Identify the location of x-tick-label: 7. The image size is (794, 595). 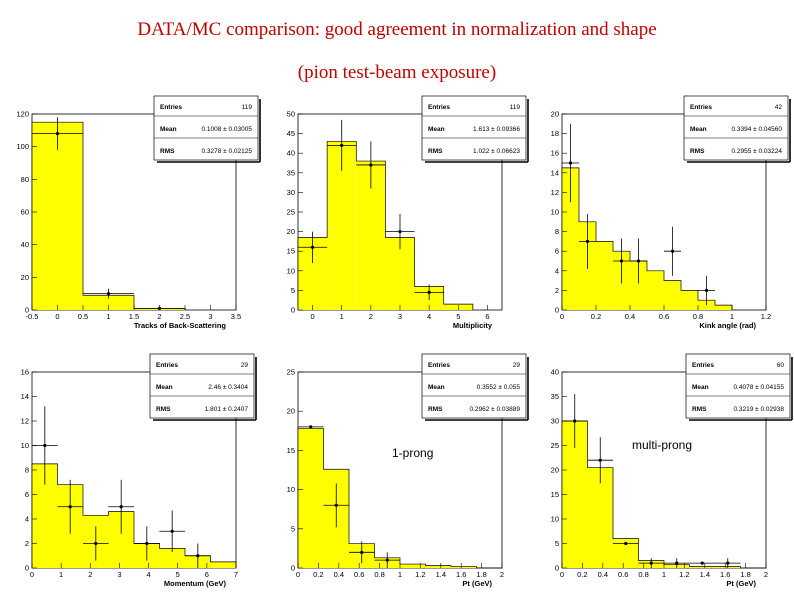
(236, 574).